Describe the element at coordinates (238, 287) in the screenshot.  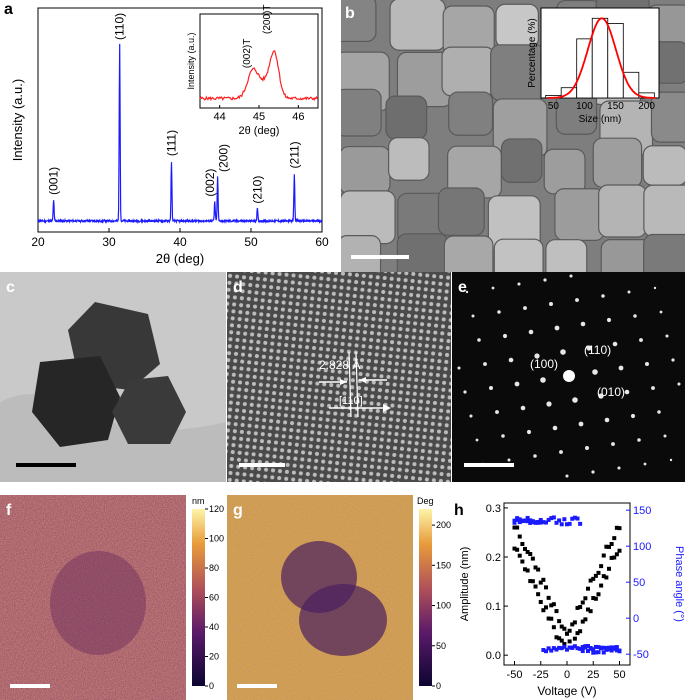
I see `panel-label-d: d` at that location.